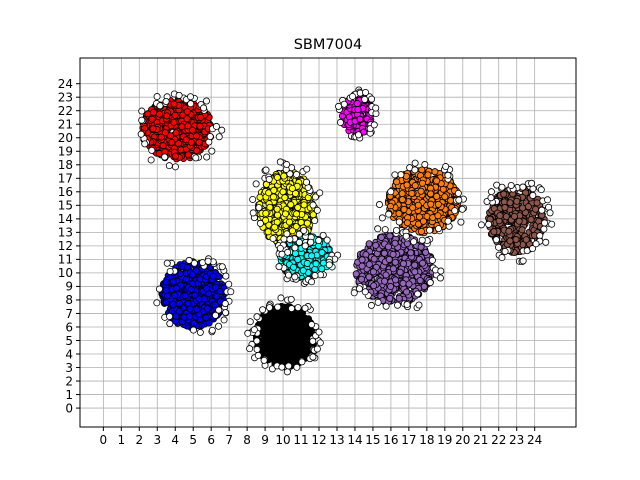 The height and width of the screenshot is (480, 640). I want to click on y-tick-label: 14, so click(65, 219).